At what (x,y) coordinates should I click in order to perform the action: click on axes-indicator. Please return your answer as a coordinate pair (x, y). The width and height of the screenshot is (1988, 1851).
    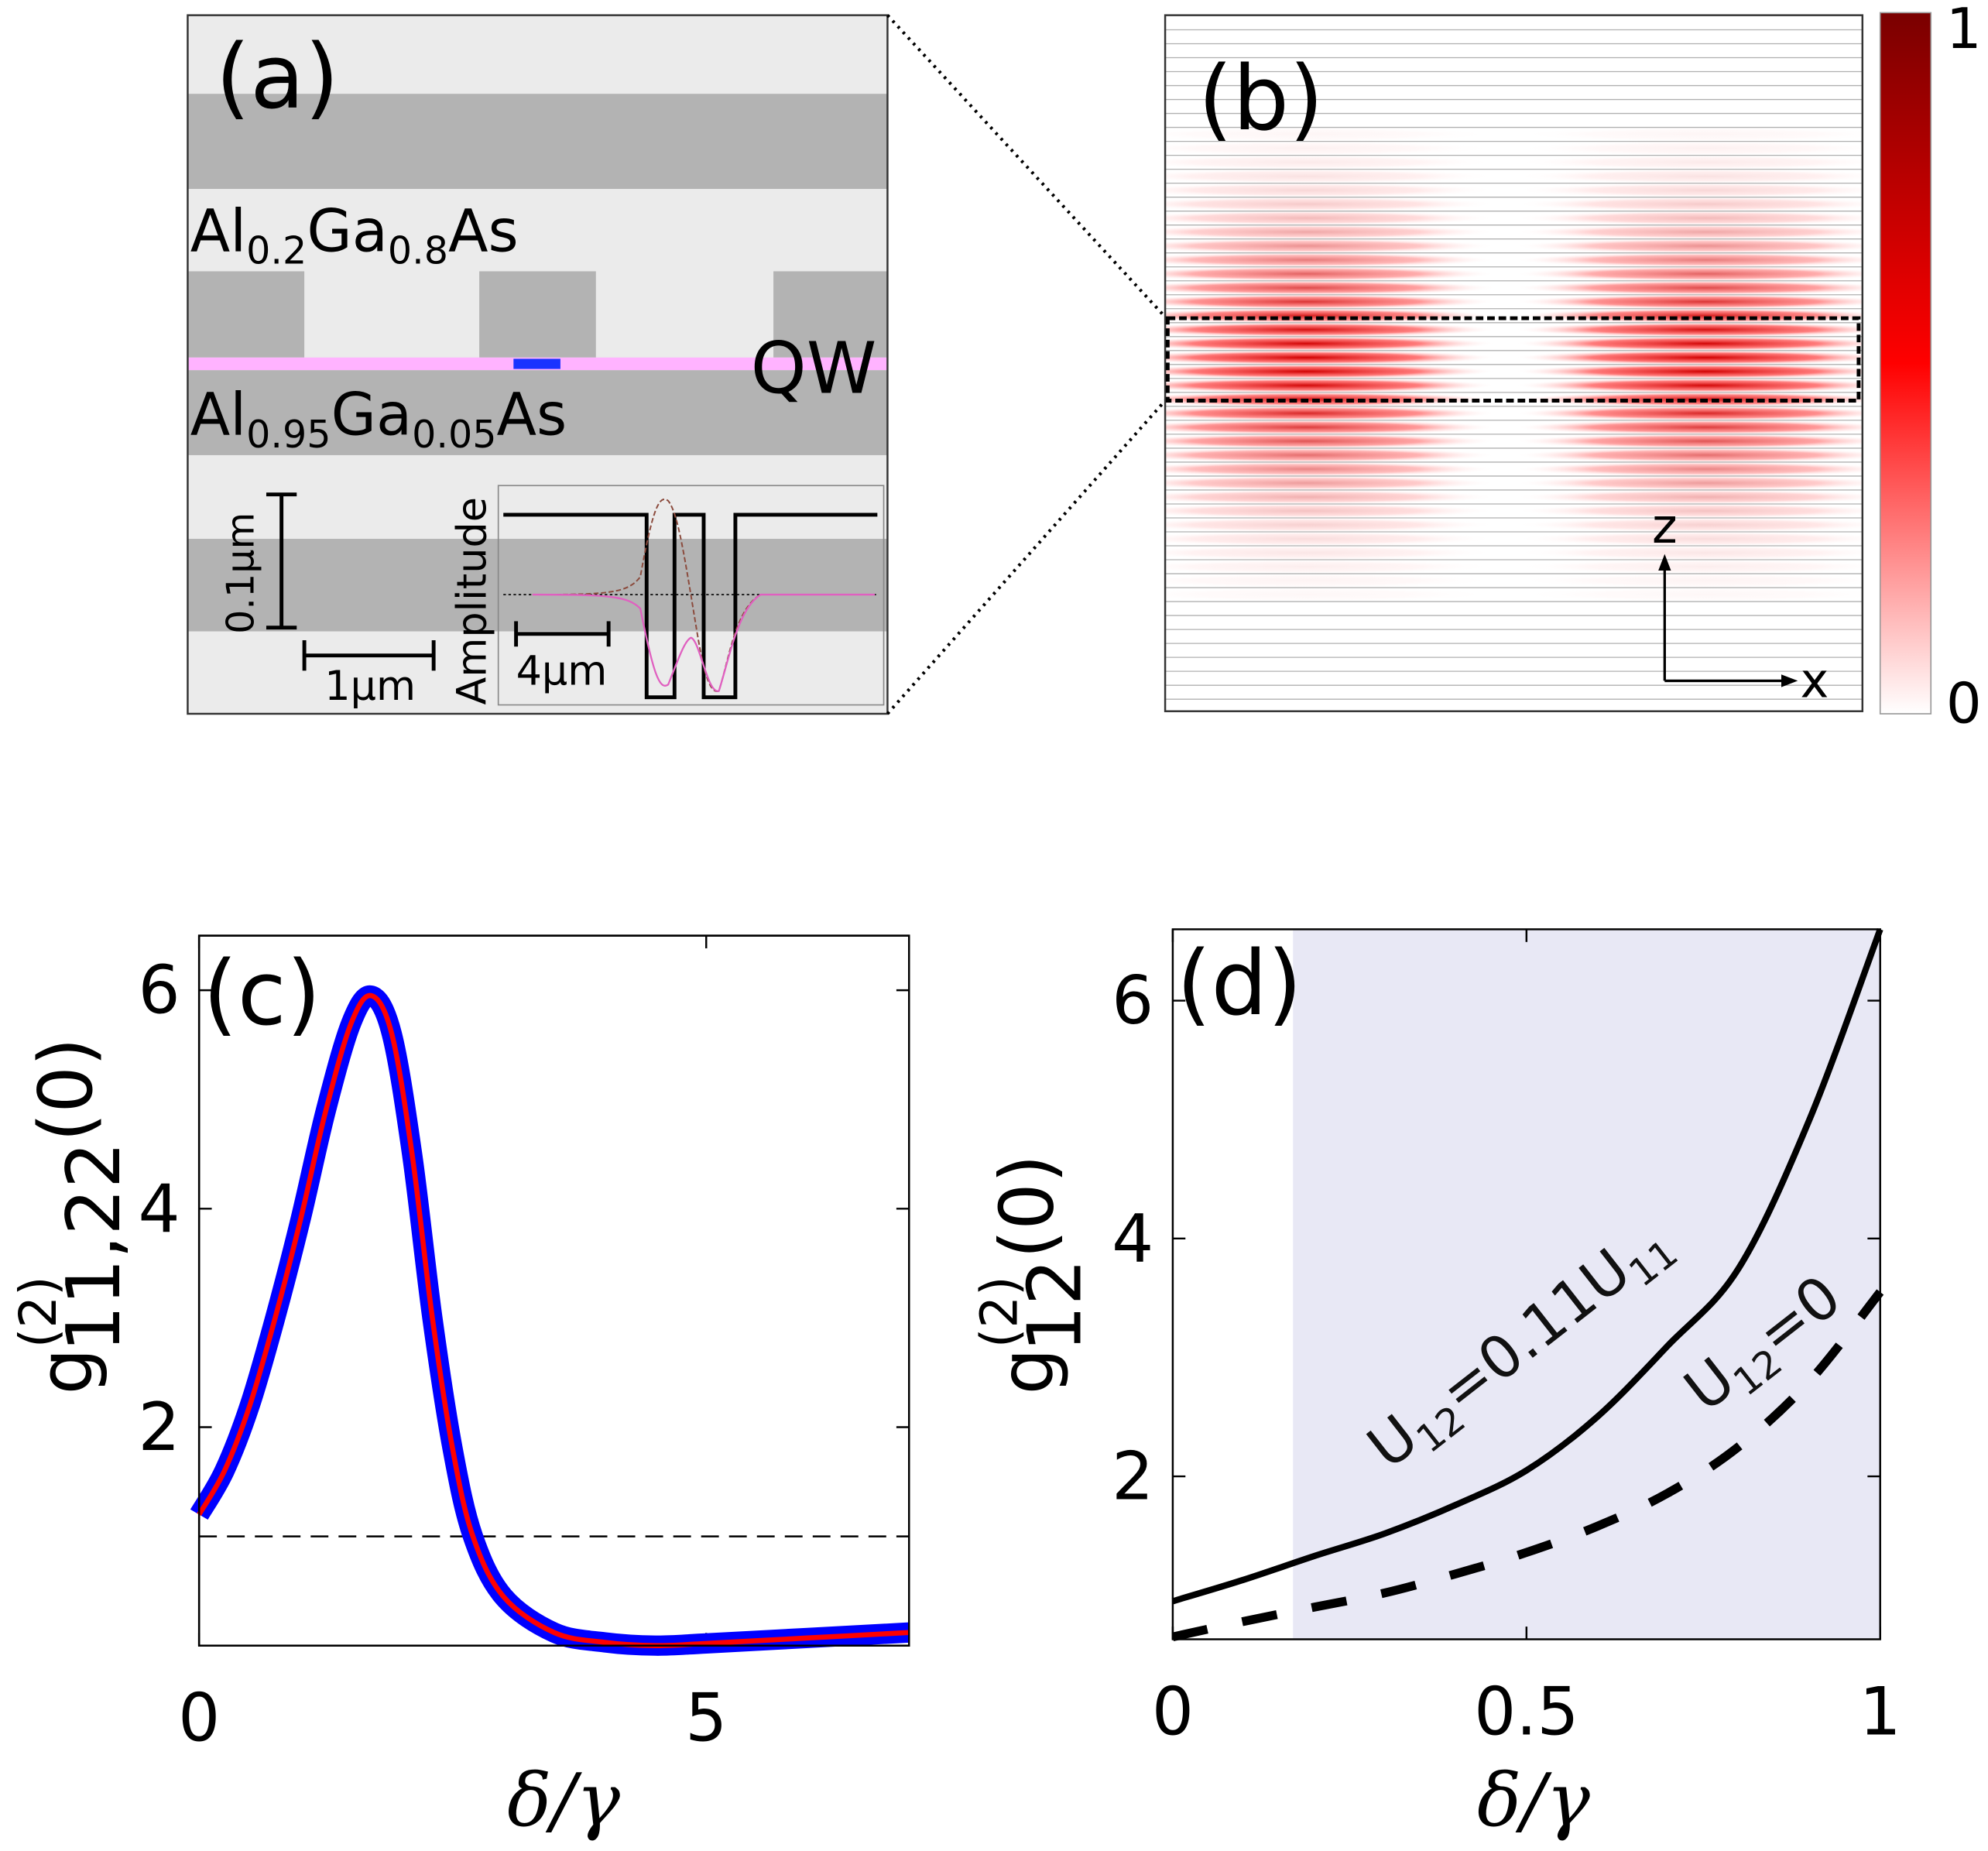
    Looking at the image, I should click on (1726, 623).